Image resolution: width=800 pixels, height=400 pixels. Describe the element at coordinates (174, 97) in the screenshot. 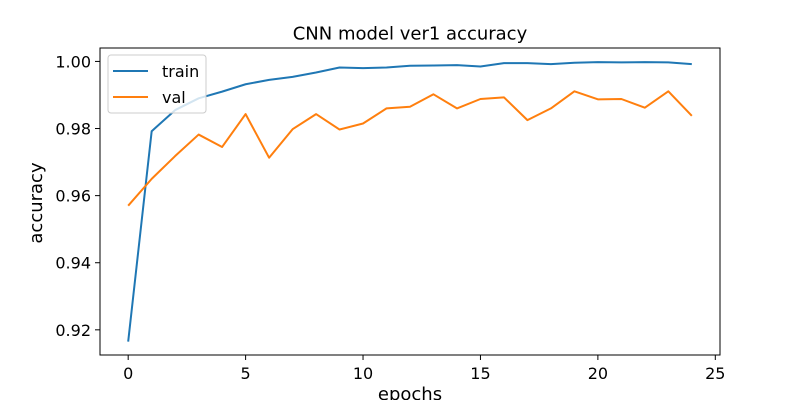

I see `legend-label-val: val` at that location.